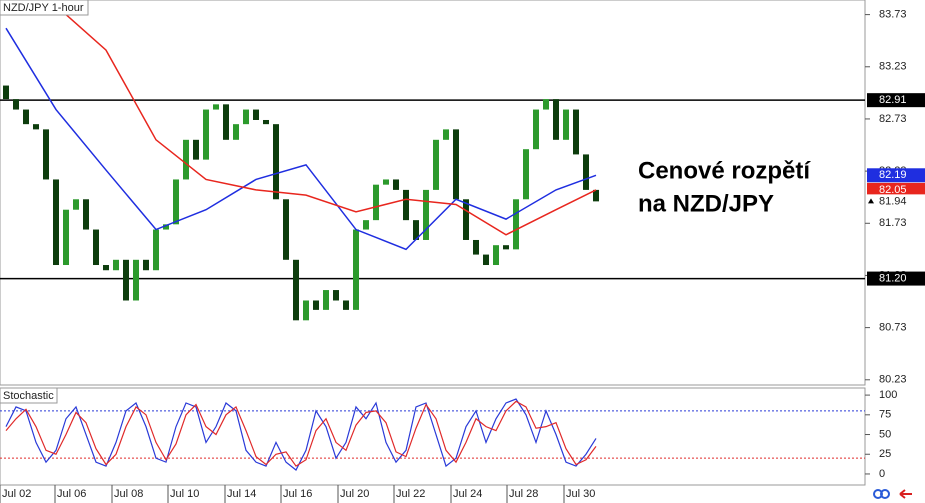  What do you see at coordinates (297, 494) in the screenshot?
I see `x-tick-label: Jul 16` at bounding box center [297, 494].